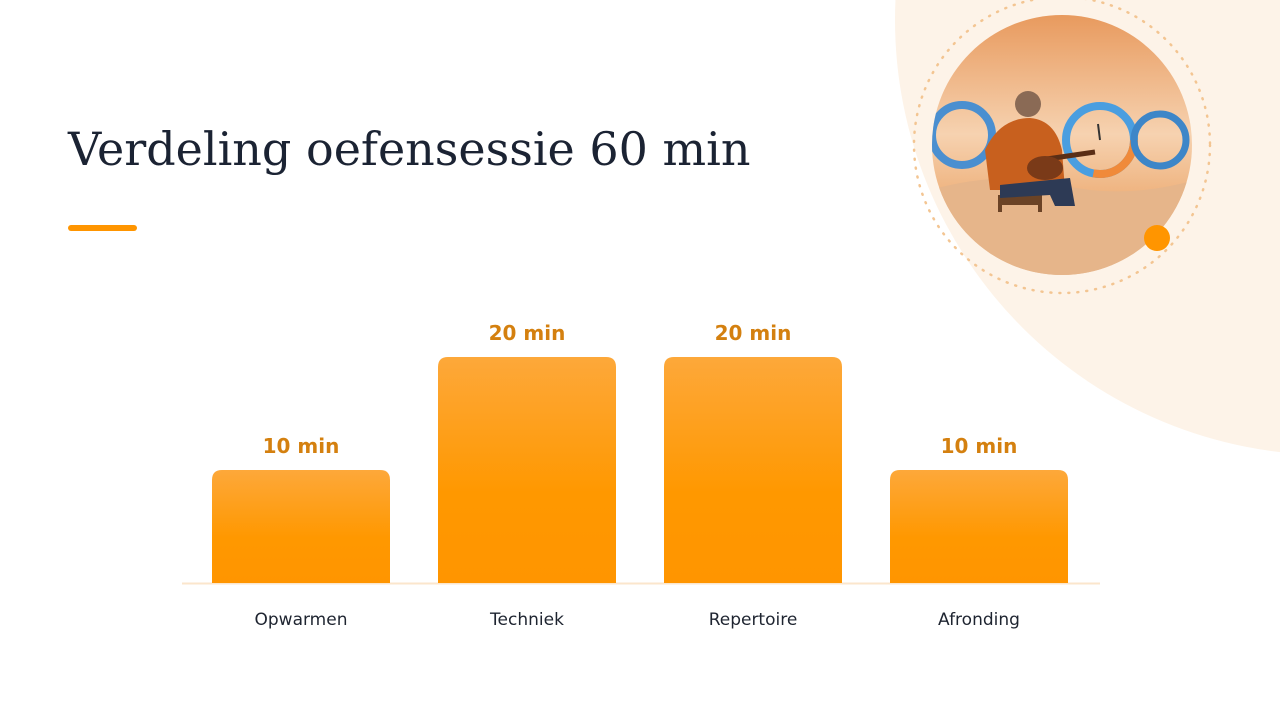 The image size is (1280, 720). I want to click on x-tick-label: Repertoire, so click(753, 620).